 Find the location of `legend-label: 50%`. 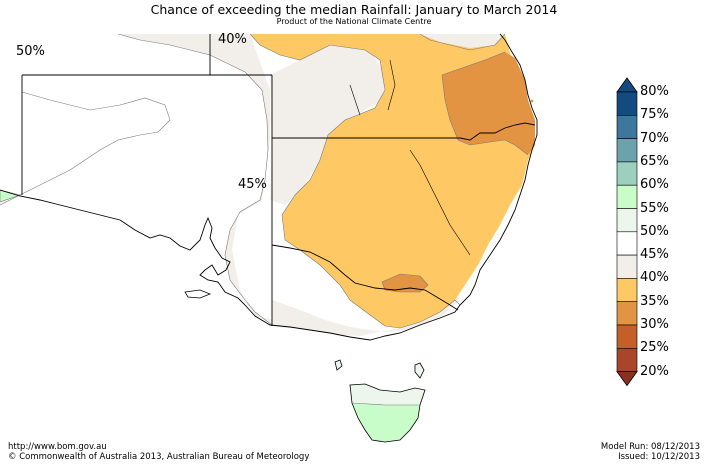

legend-label: 50% is located at coordinates (654, 231).